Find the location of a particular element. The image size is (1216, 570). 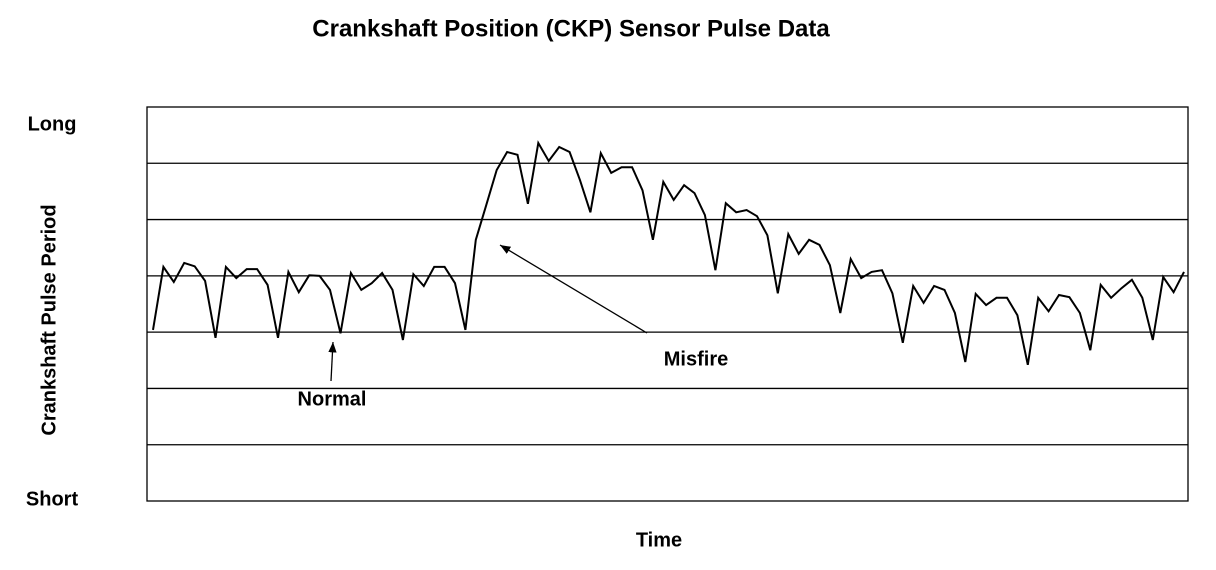

annotation: Normal is located at coordinates (332, 399).